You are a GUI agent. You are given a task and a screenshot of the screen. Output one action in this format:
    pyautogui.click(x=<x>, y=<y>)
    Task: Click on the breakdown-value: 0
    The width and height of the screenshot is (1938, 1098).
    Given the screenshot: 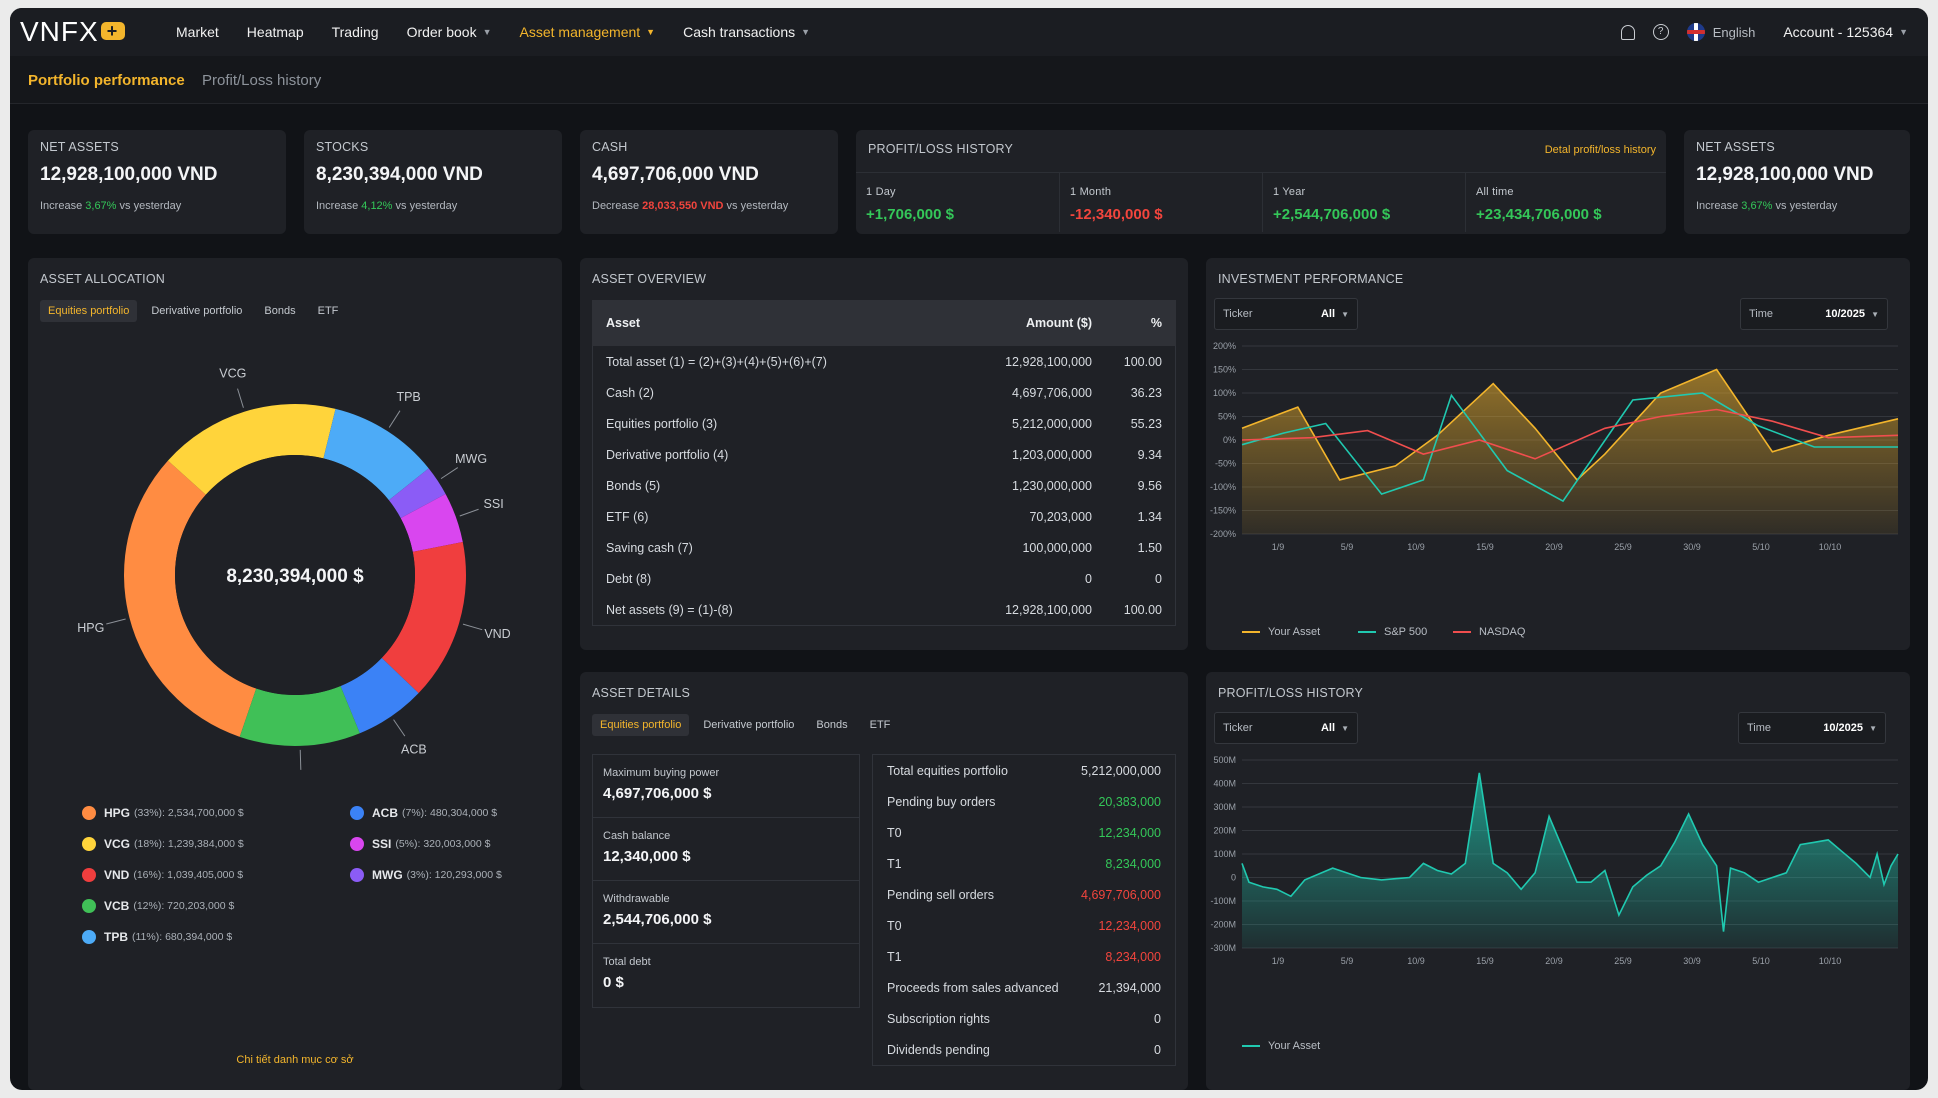 What is the action you would take?
    pyautogui.click(x=1157, y=1018)
    